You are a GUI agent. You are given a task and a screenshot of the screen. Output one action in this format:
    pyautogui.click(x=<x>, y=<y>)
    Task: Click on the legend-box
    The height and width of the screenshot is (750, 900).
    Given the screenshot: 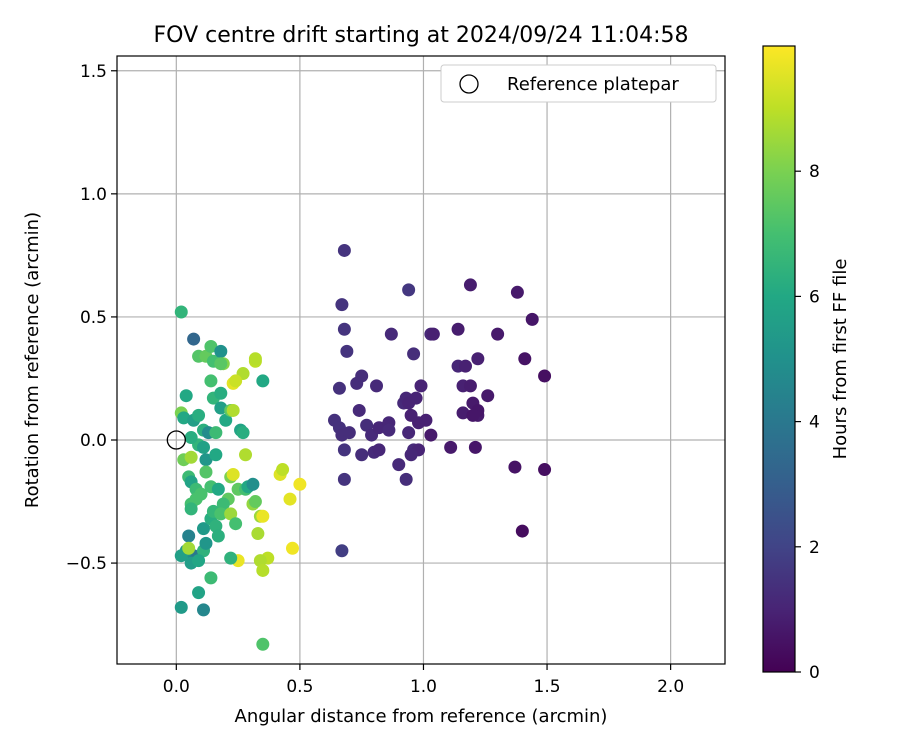 What is the action you would take?
    pyautogui.click(x=578, y=83)
    